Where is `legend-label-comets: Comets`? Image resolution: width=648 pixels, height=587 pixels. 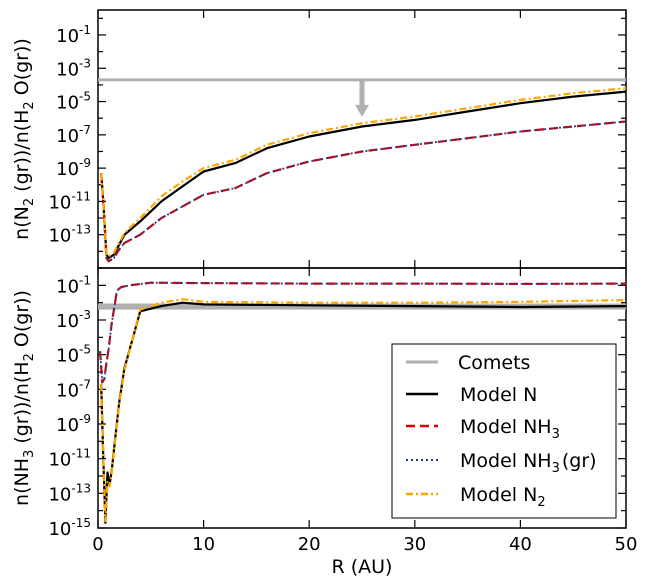 legend-label-comets: Comets is located at coordinates (494, 363).